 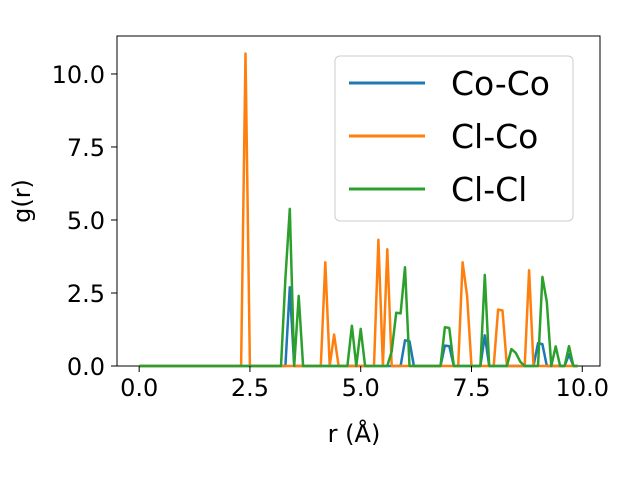 I want to click on x-tick-label: 2.5, so click(x=250, y=388).